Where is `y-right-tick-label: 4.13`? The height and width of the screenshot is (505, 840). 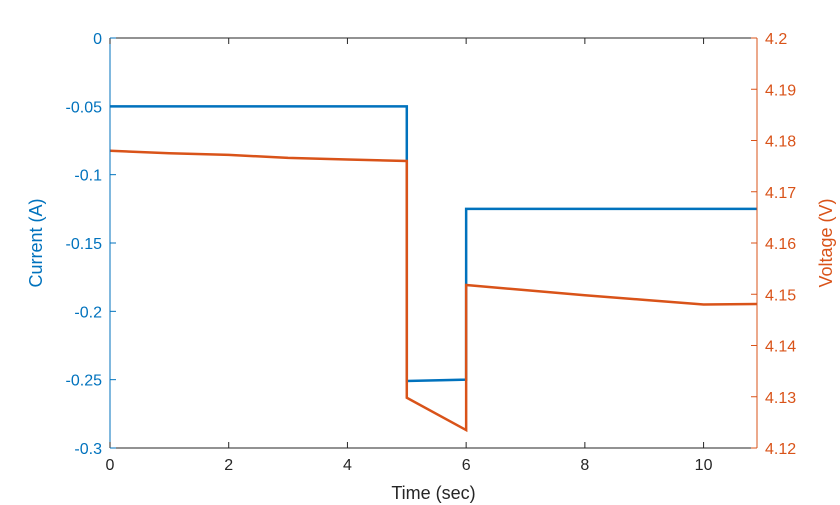
y-right-tick-label: 4.13 is located at coordinates (780, 398).